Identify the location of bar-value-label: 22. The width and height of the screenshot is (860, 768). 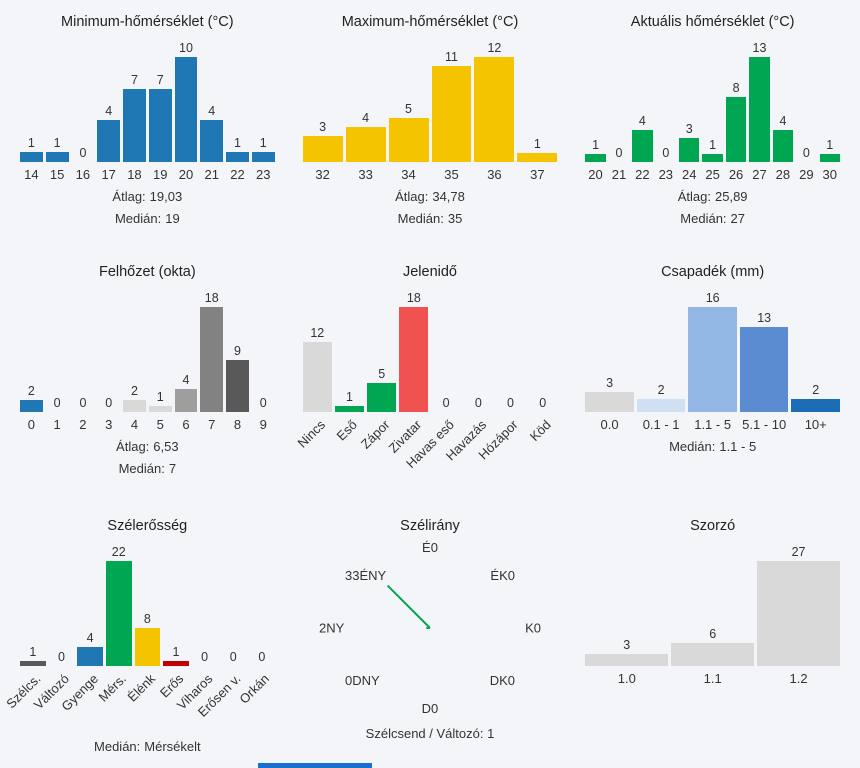
(118, 552).